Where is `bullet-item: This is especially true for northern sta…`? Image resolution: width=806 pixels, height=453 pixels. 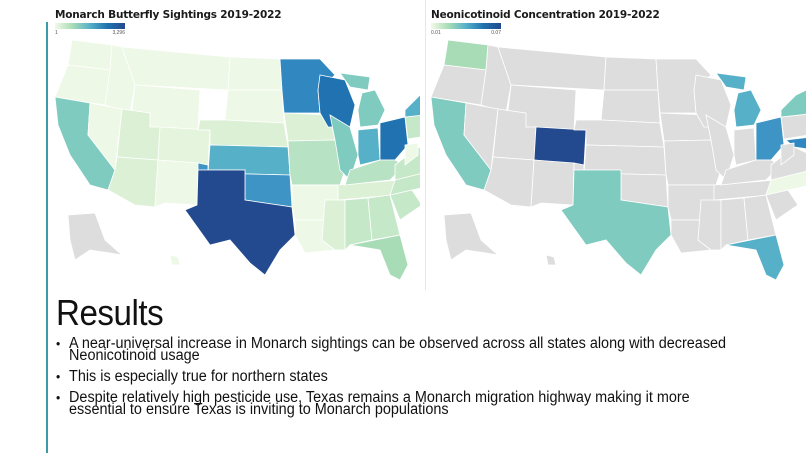 bullet-item: This is especially true for northern sta… is located at coordinates (400, 377).